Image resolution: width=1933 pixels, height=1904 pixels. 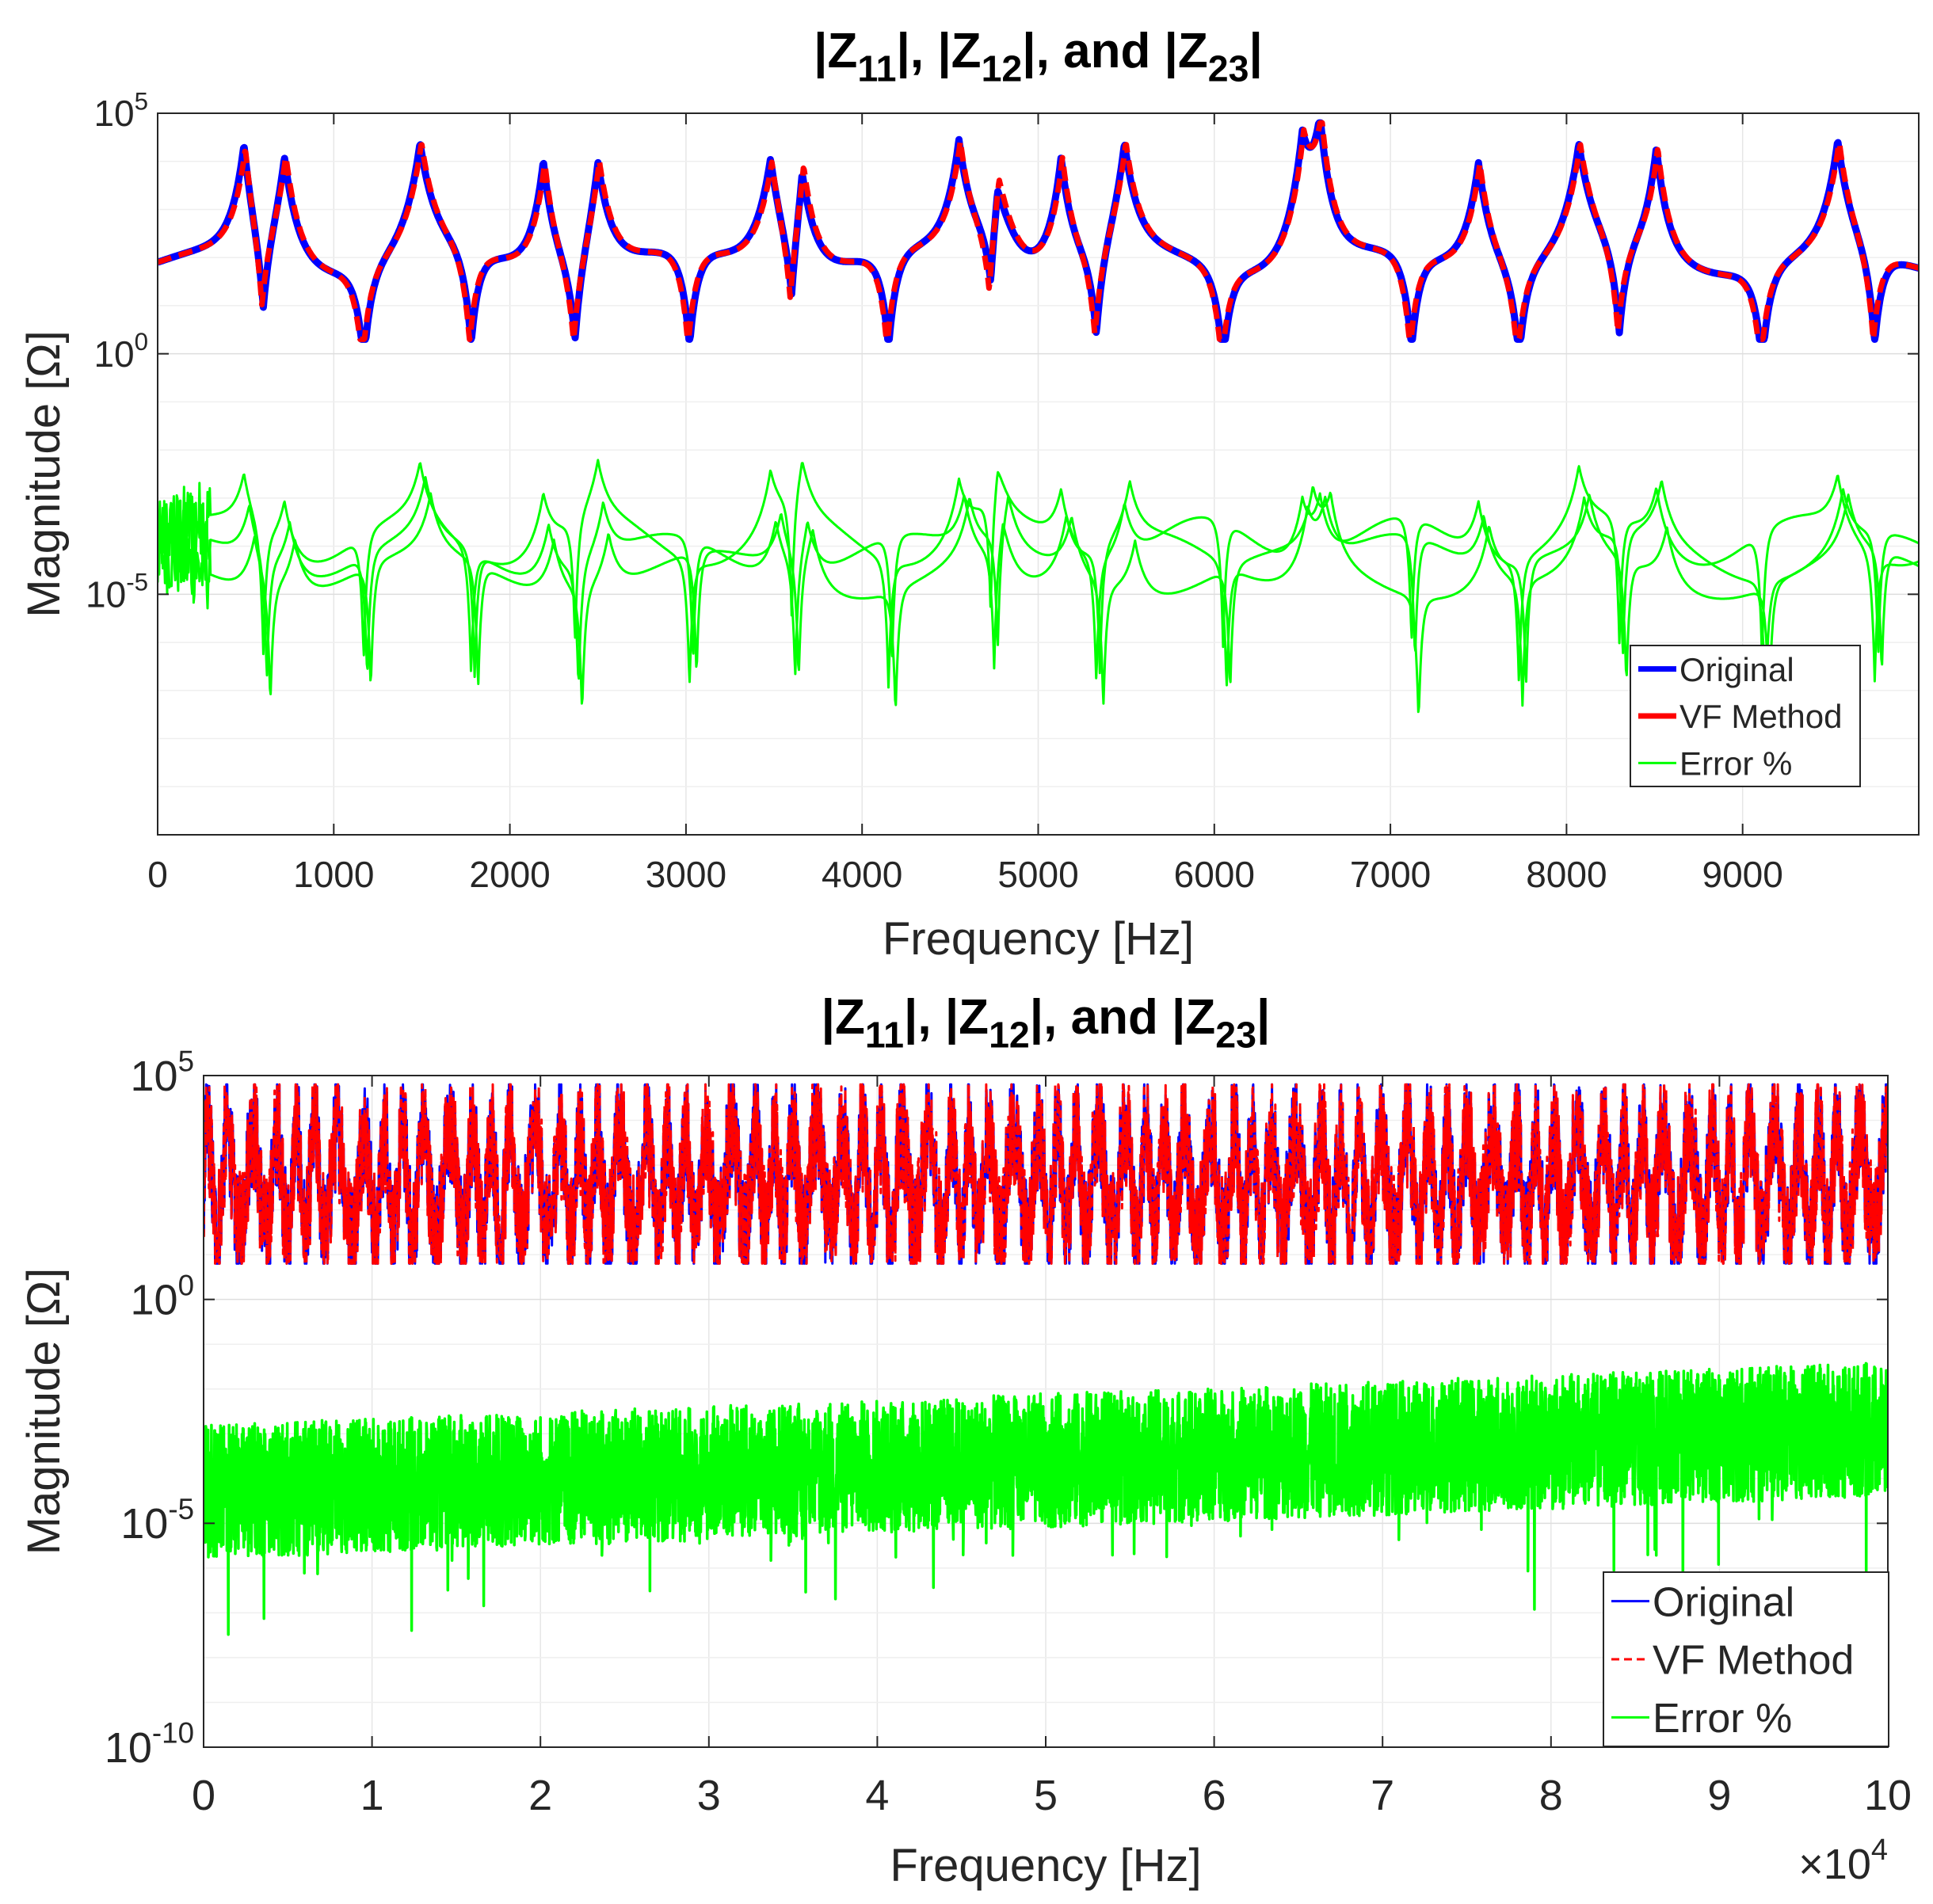 What do you see at coordinates (149, 1744) in the screenshot?
I see `y-tick-label: 10⁻¹⁰` at bounding box center [149, 1744].